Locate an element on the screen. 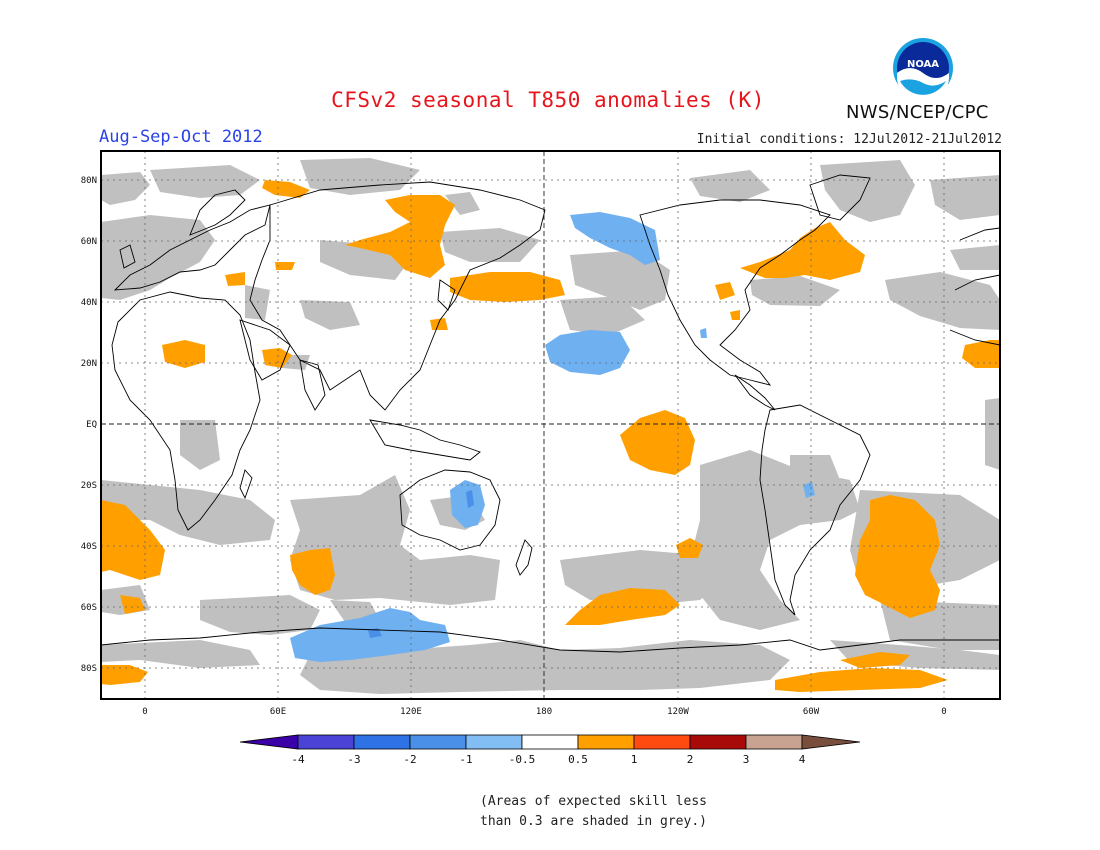 The width and height of the screenshot is (1100, 850). colorbar-label: 0.5 is located at coordinates (578, 759).